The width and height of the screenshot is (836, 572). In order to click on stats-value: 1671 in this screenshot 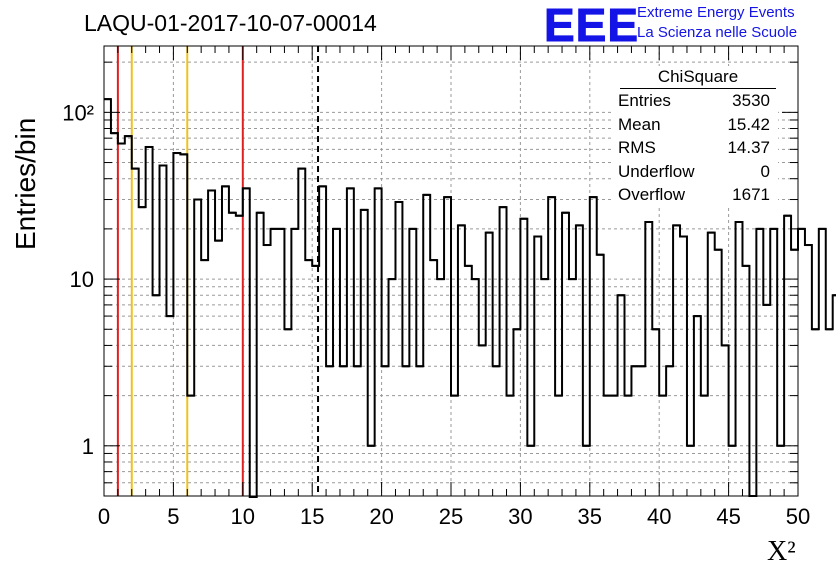, I will do `click(751, 194)`.